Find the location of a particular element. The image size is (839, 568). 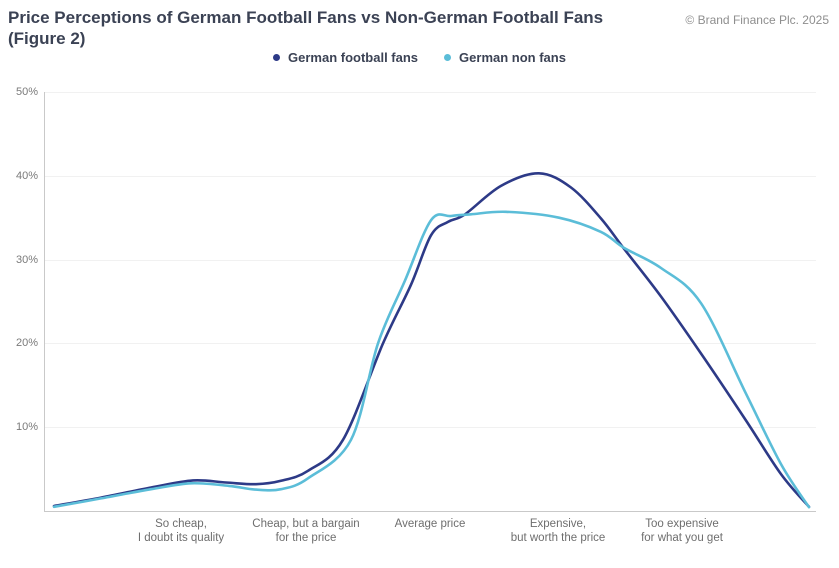

y-axis-tick-label: 30% is located at coordinates (26, 259).